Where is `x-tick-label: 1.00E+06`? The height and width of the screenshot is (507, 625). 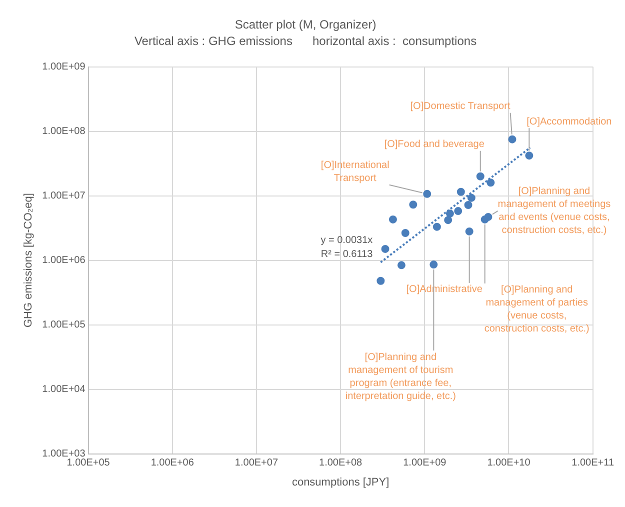 x-tick-label: 1.00E+06 is located at coordinates (172, 463).